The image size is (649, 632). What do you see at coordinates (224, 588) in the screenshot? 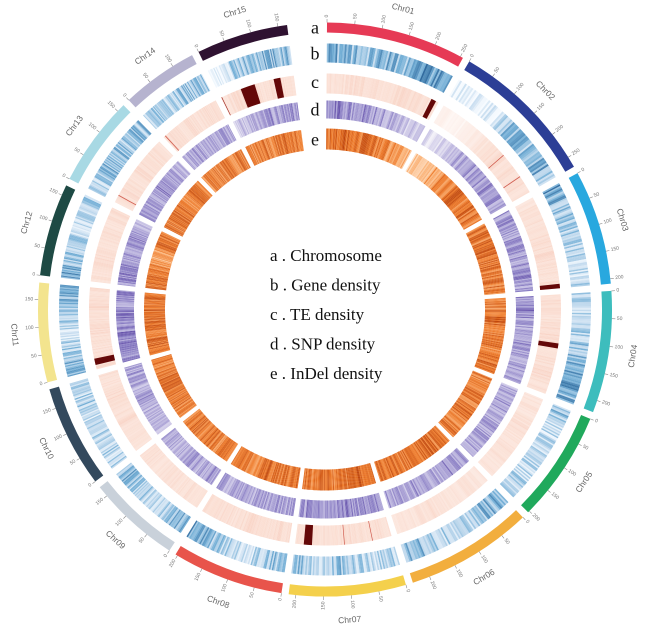
I see `tick-label: 100` at bounding box center [224, 588].